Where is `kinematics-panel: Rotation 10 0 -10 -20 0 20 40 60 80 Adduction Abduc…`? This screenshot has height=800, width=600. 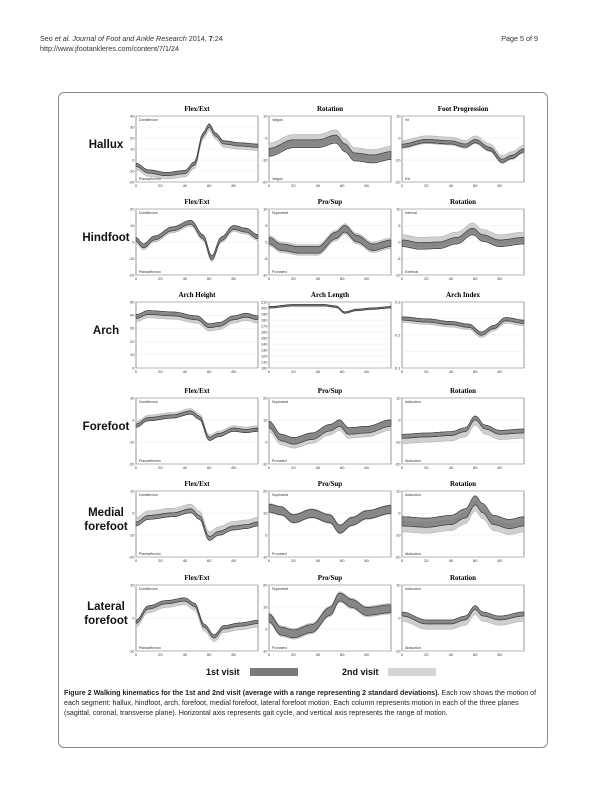
kinematics-panel: Rotation 10 0 -10 -20 0 20 40 60 80 Adduction Abduc… is located at coordinates (461, 430).